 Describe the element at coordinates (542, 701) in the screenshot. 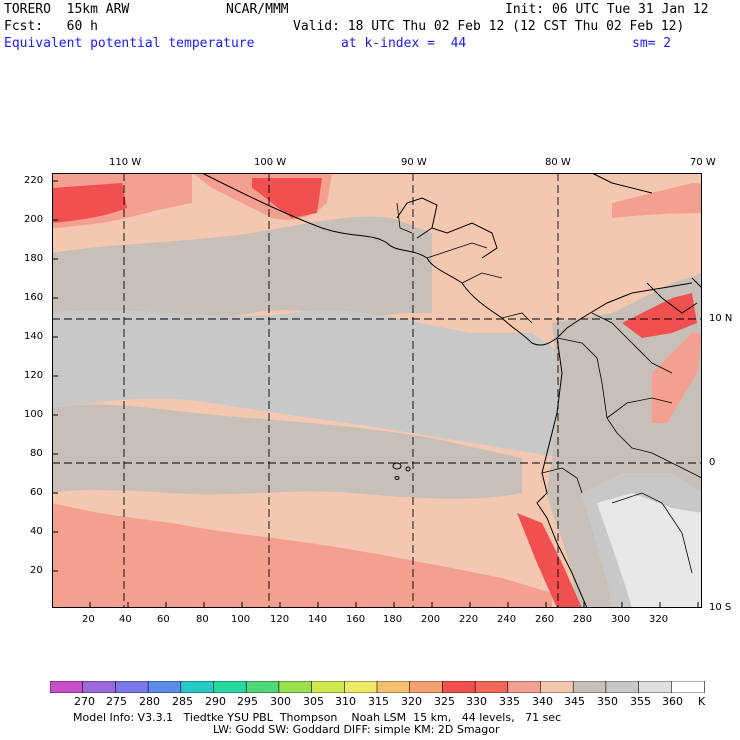

I see `colorbar-label: 340` at that location.